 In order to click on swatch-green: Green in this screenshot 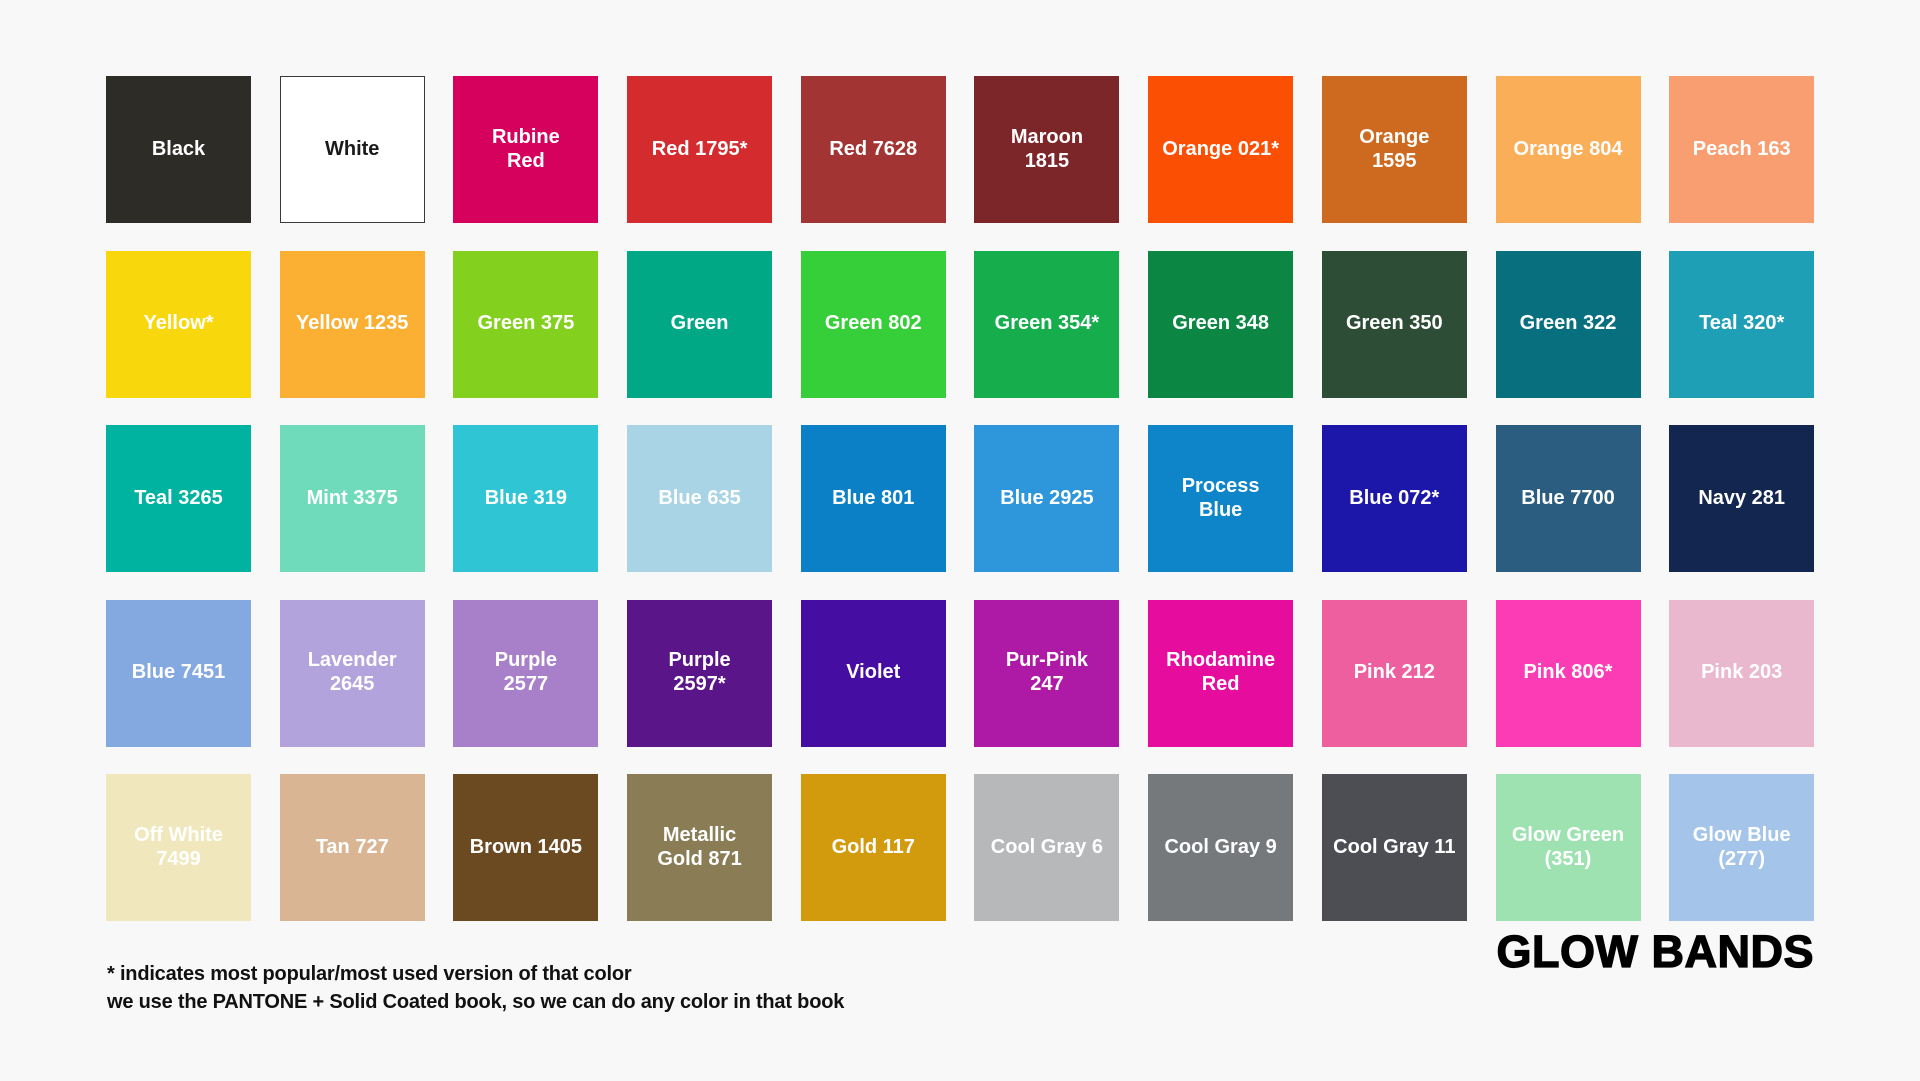, I will do `click(700, 324)`.